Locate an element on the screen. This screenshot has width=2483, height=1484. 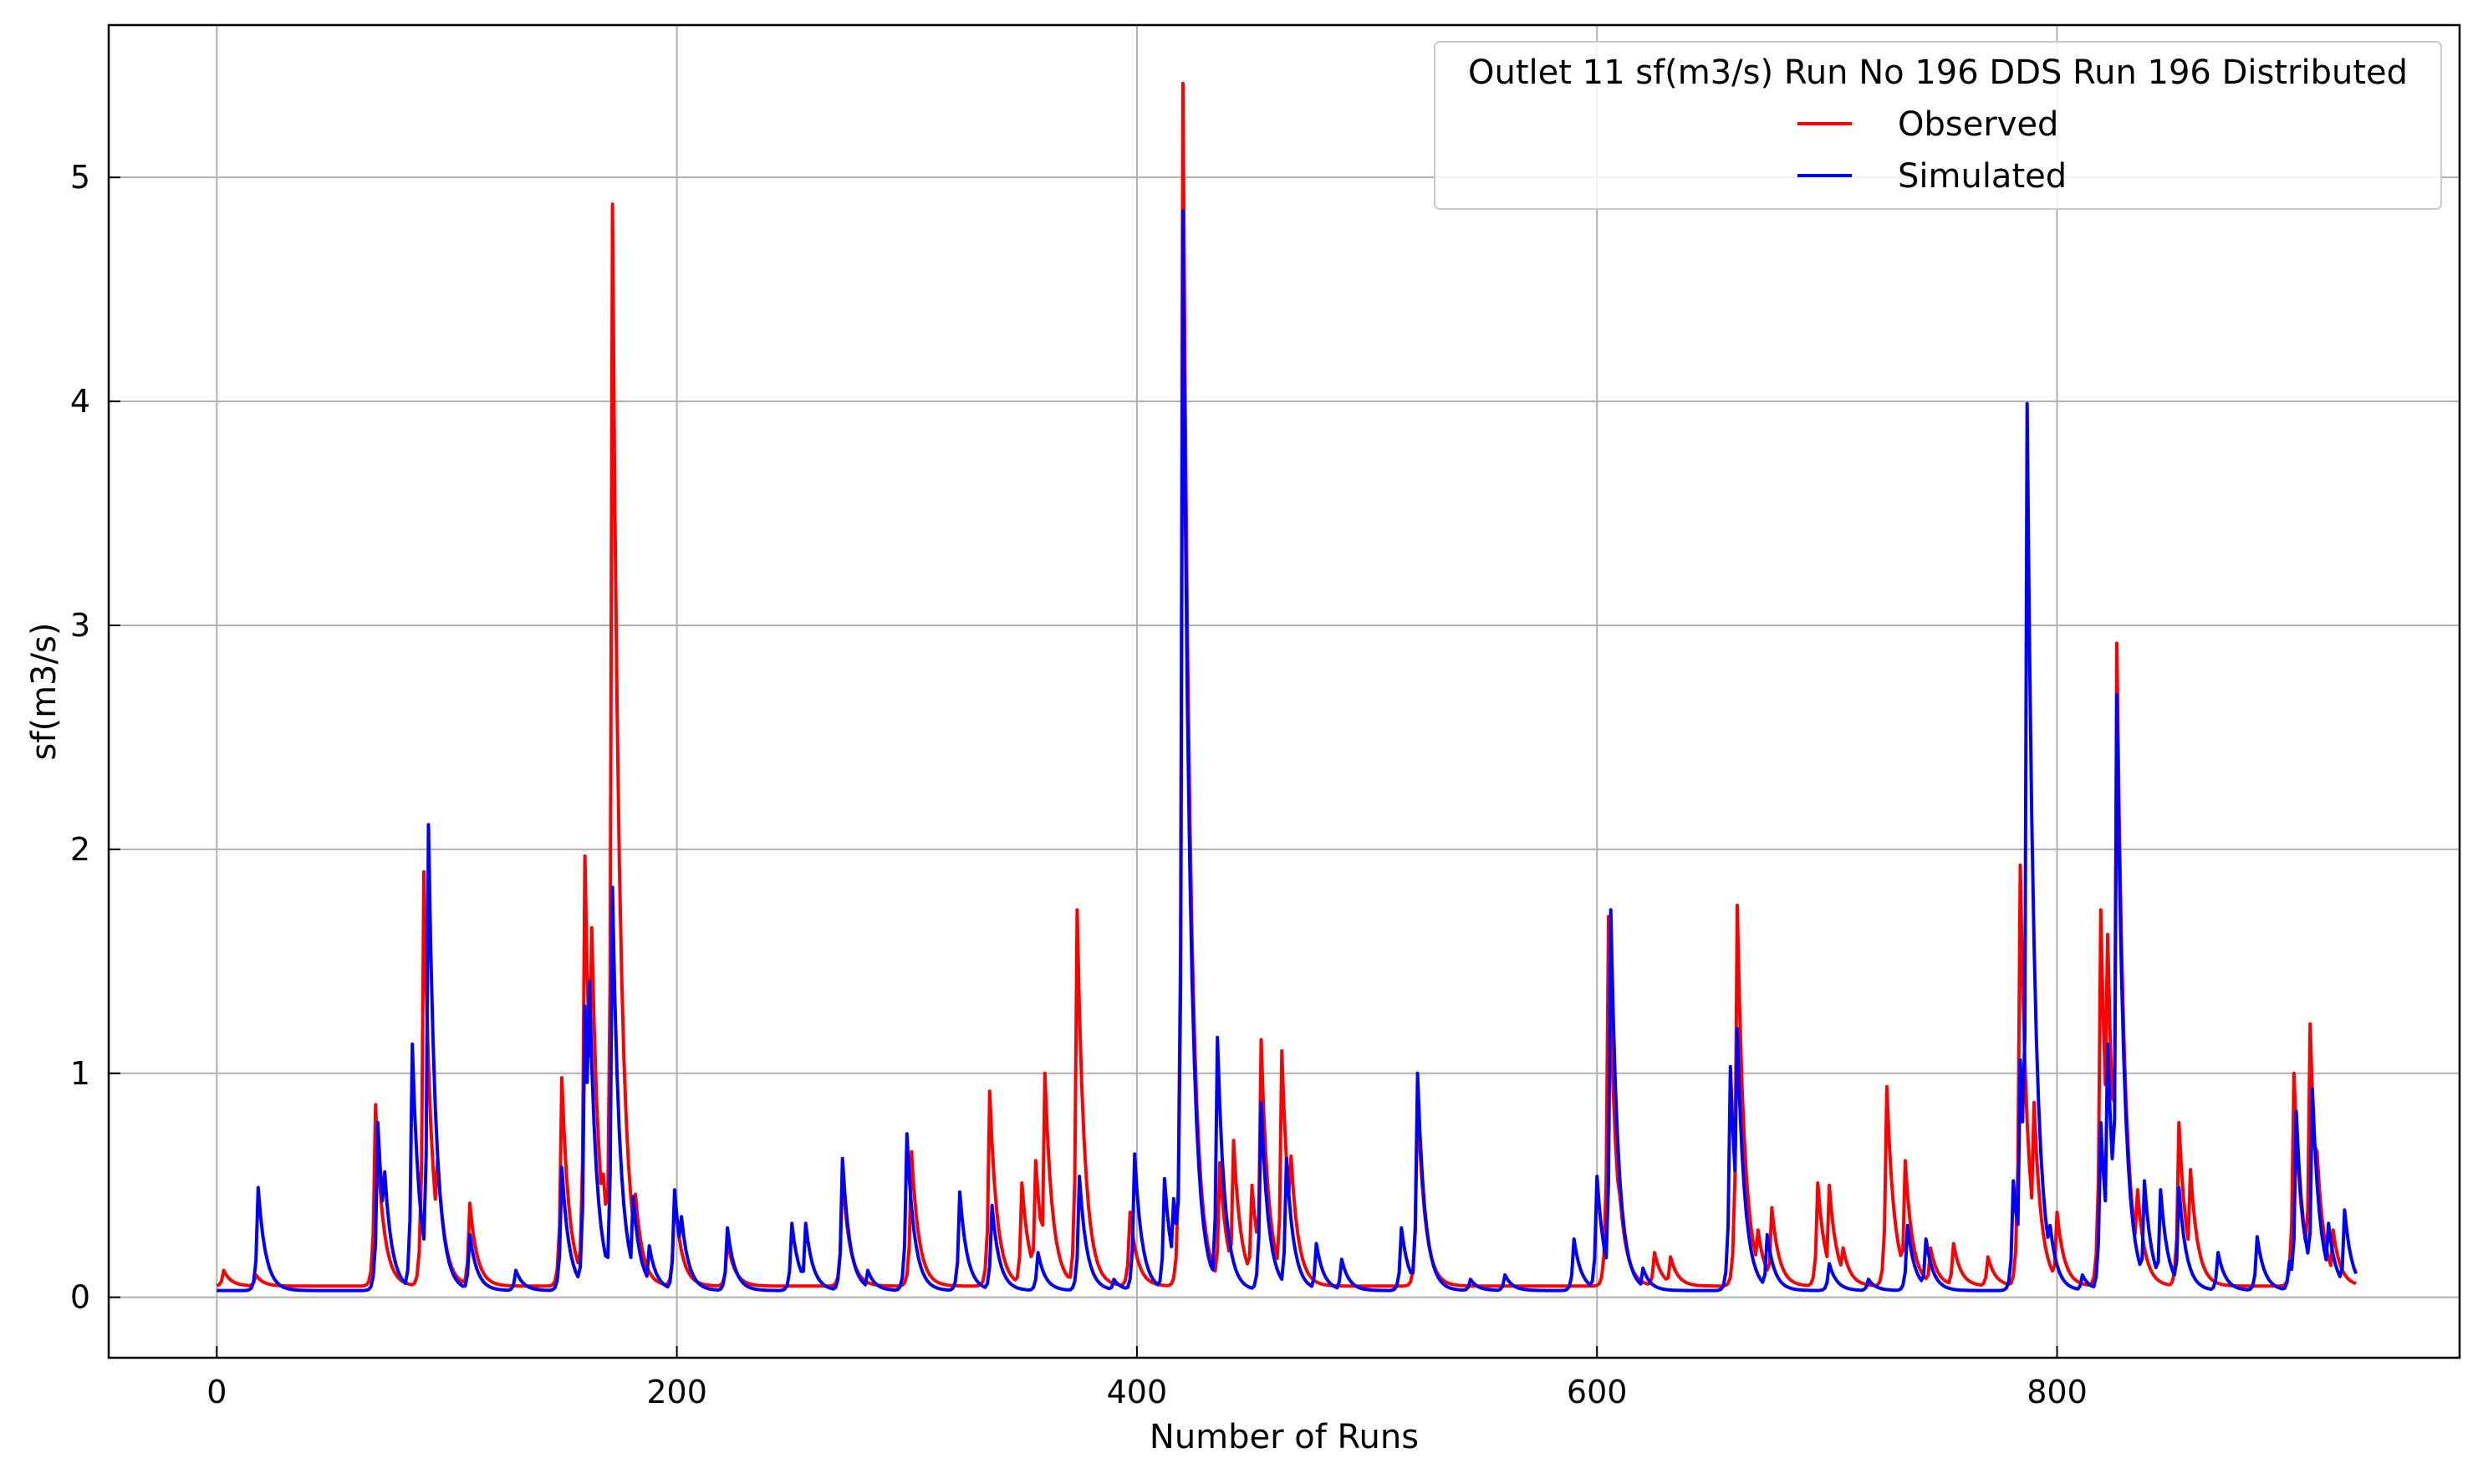
y-tick-label: 3 is located at coordinates (80, 625).